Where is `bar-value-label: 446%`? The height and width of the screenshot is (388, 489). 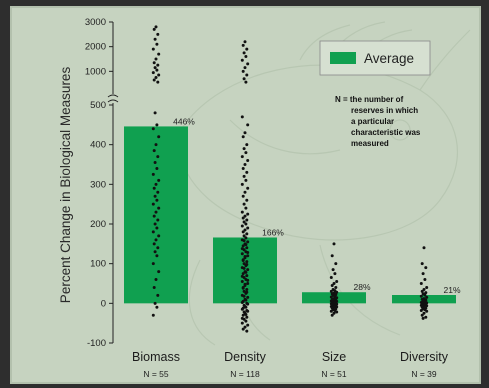 bar-value-label: 446% is located at coordinates (184, 121).